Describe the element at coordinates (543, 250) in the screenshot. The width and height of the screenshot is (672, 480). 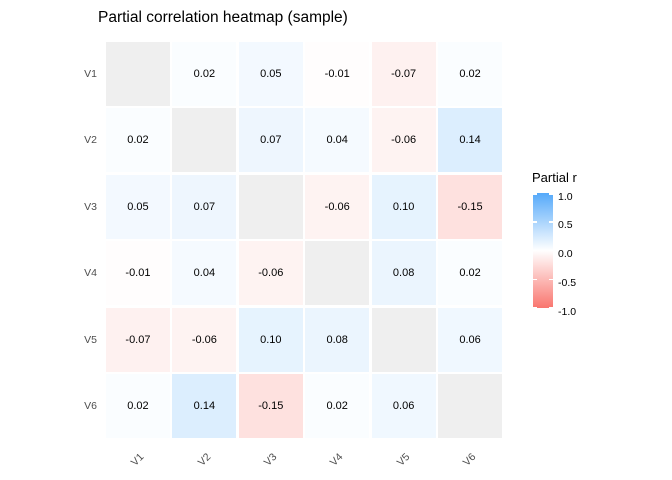
I see `legend-colorbar` at that location.